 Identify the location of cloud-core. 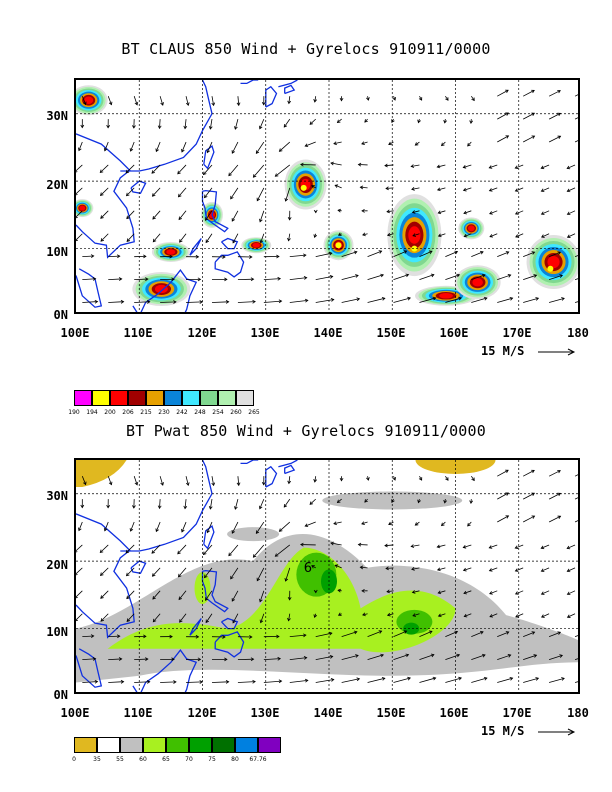
(550, 268).